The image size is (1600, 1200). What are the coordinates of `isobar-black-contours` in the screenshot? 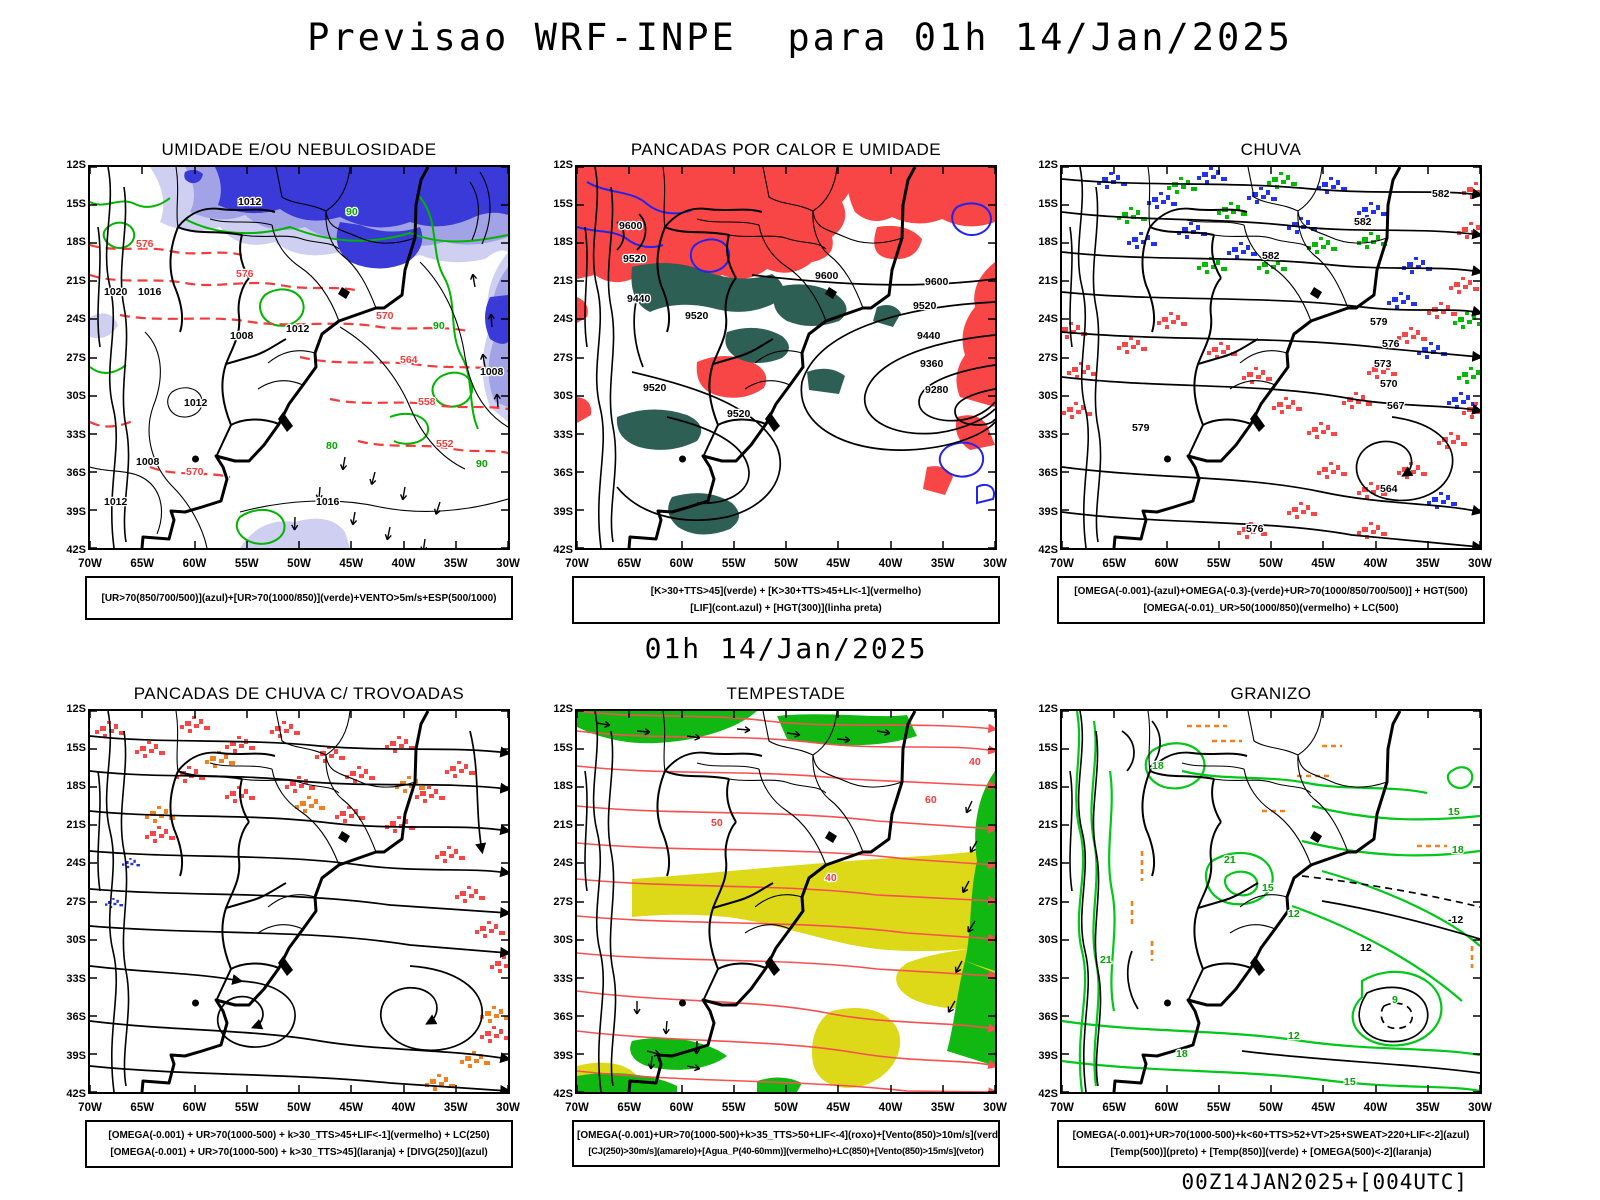 It's located at (299, 359).